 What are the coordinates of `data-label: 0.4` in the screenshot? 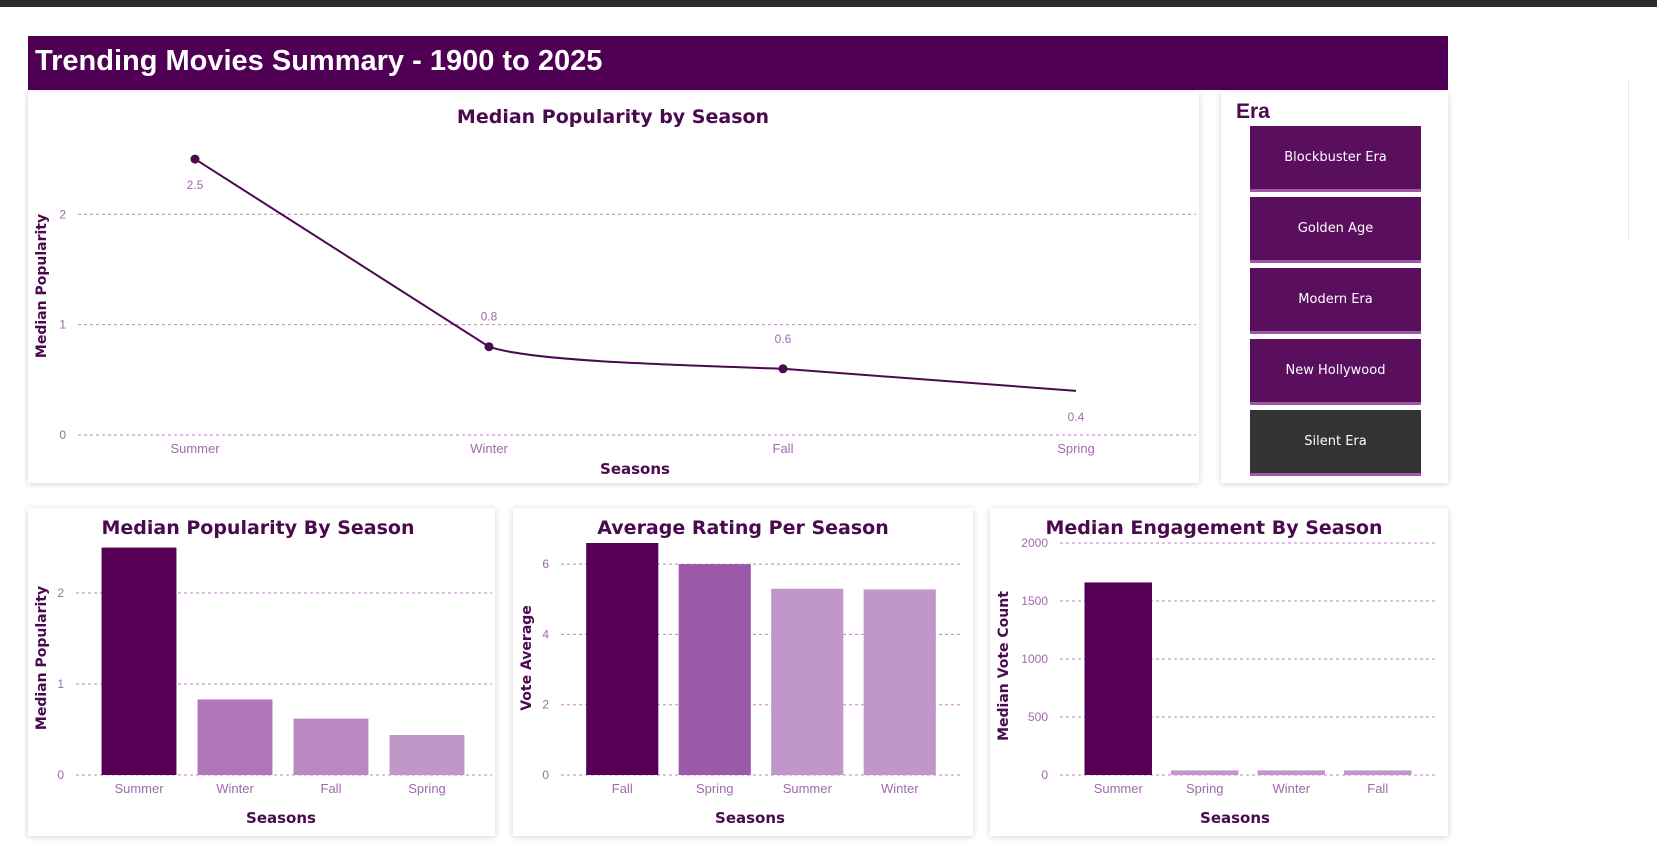 It's located at (1076, 417).